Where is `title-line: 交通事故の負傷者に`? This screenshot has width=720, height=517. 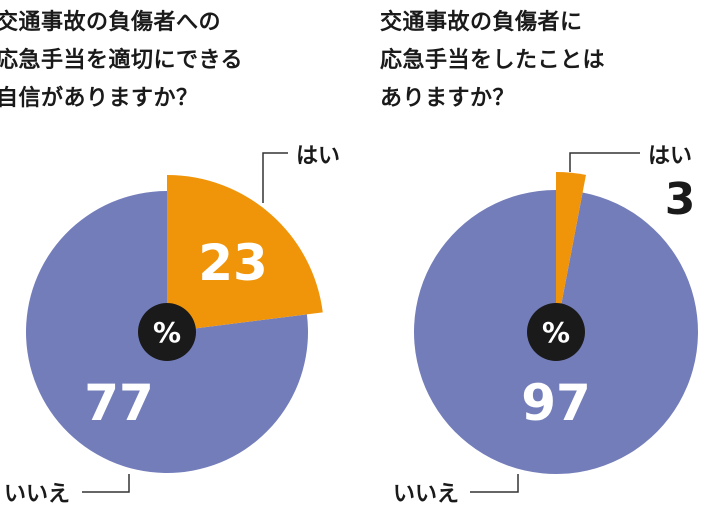
title-line: 交通事故の負傷者に is located at coordinates (481, 22).